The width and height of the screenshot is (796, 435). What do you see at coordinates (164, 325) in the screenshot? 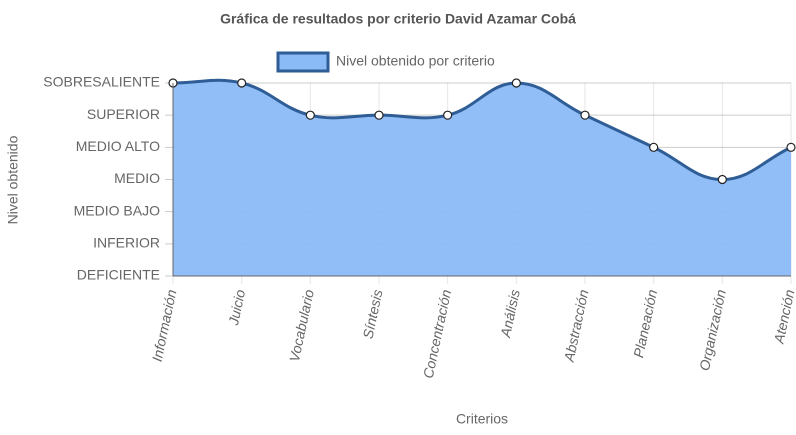
I see `x-tick-label: Información` at bounding box center [164, 325].